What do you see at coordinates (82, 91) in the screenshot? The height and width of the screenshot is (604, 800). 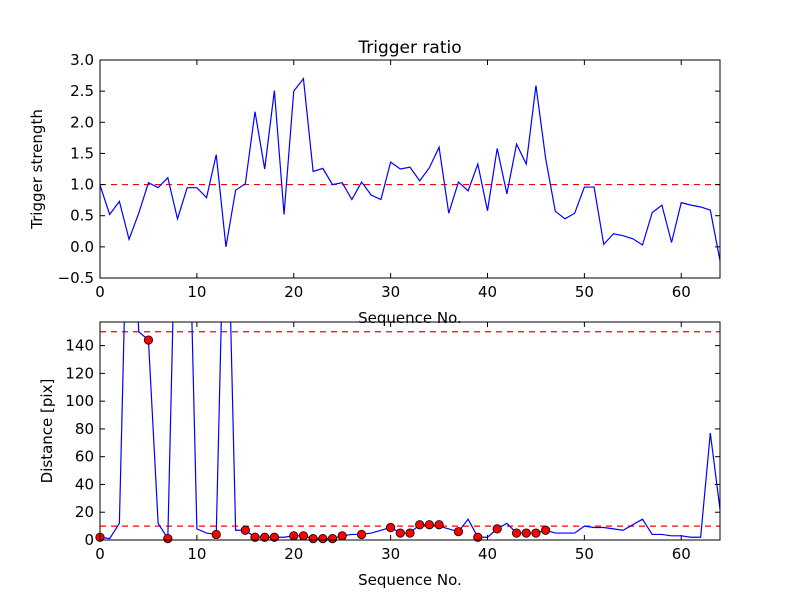 I see `top-y-tick-label: 2.5` at bounding box center [82, 91].